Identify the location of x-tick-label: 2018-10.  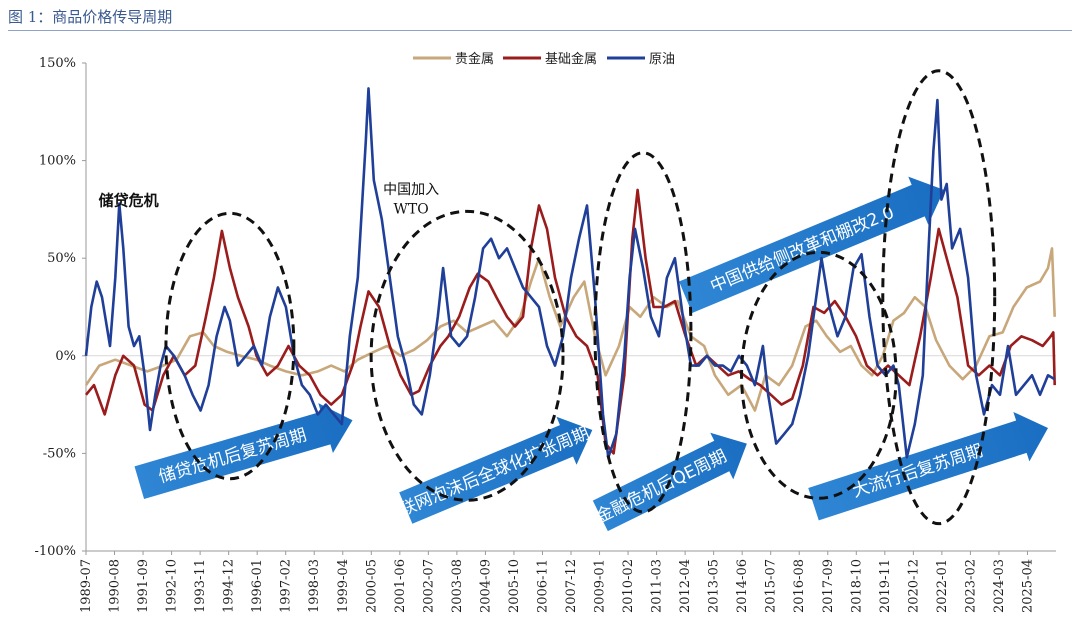
(856, 586).